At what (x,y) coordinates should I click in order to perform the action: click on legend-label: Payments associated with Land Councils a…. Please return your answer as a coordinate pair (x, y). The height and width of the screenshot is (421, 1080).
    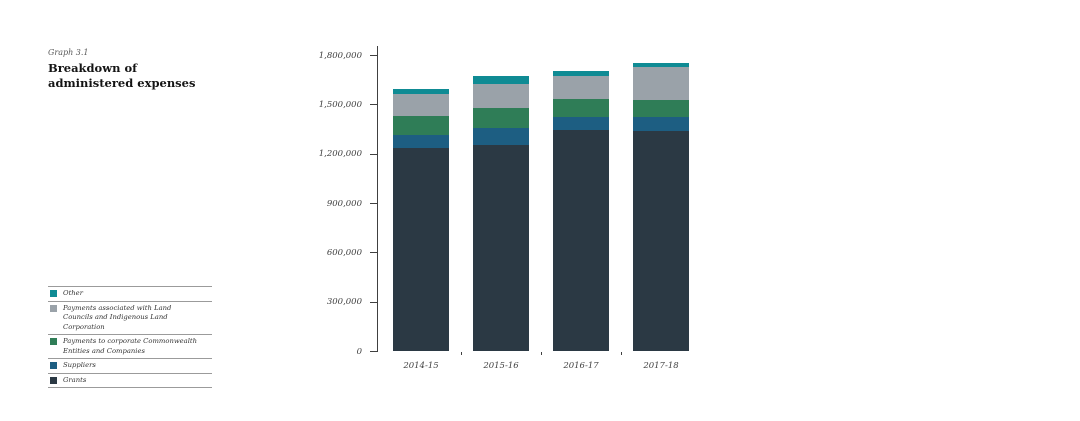
    Looking at the image, I should click on (117, 317).